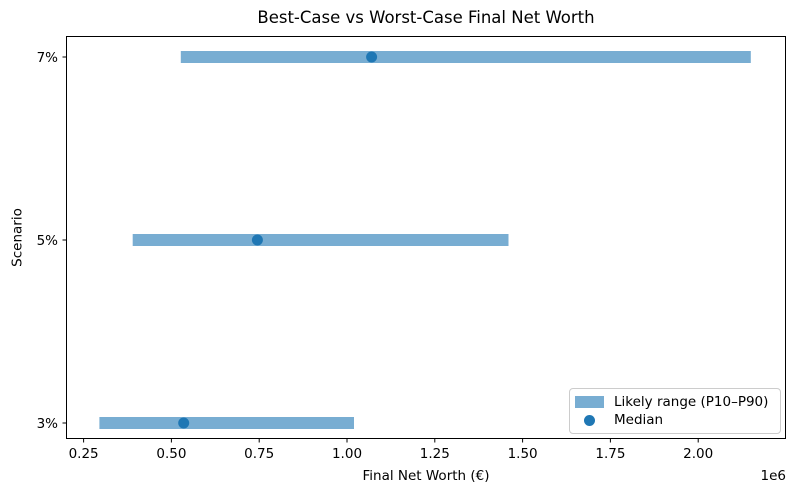 This screenshot has height=500, width=800. Describe the element at coordinates (674, 420) in the screenshot. I see `legend-item-median: Median` at that location.